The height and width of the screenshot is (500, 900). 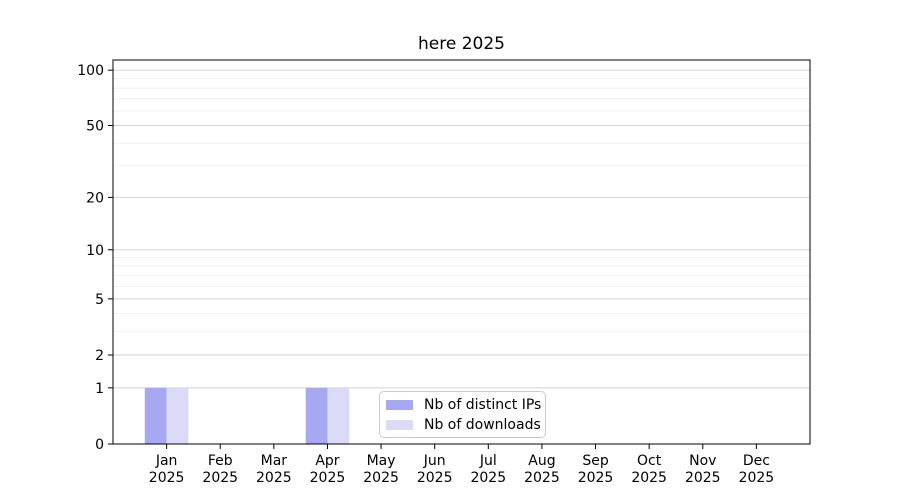 What do you see at coordinates (99, 356) in the screenshot?
I see `y-tick-label: 2` at bounding box center [99, 356].